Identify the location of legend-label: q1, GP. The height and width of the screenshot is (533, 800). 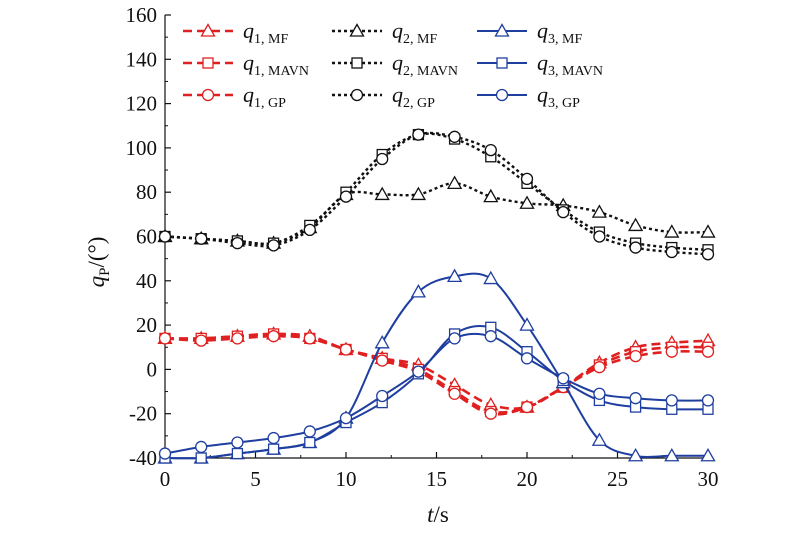
(264, 96).